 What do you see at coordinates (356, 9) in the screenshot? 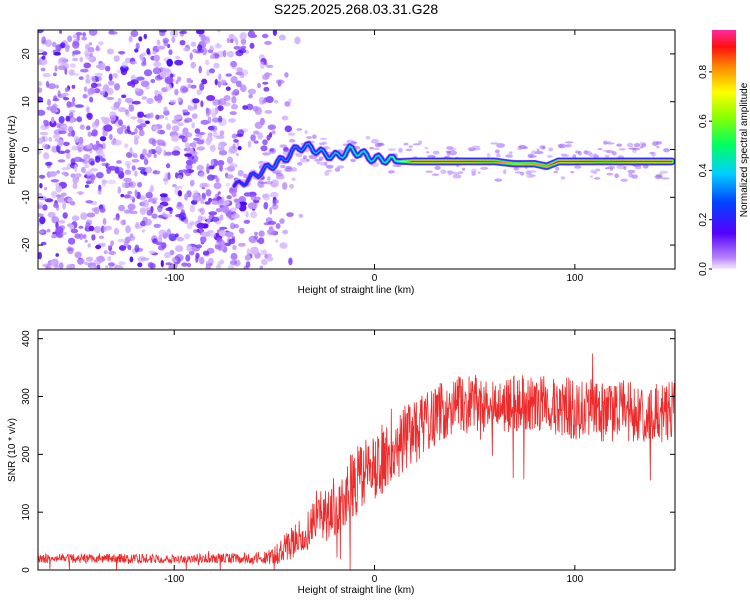
I see `chart-title: S225.2025.268.03.31.G28` at bounding box center [356, 9].